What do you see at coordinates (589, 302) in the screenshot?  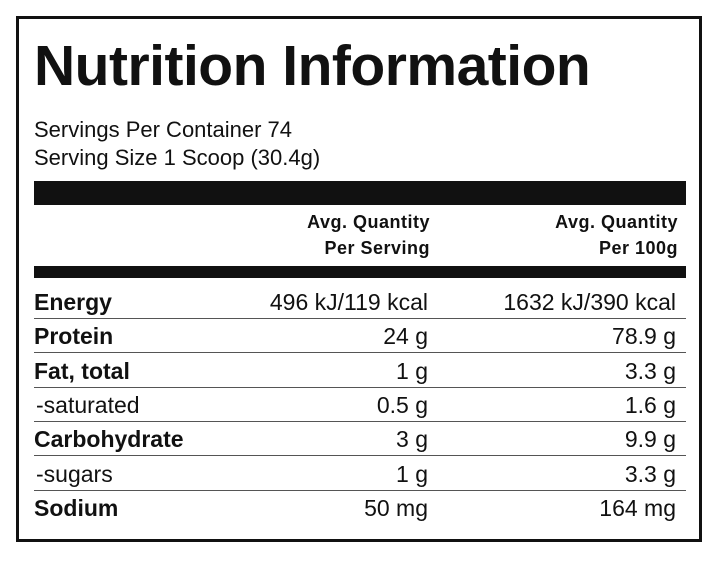 I see `per-100g: 1632 kJ/390 kcal` at bounding box center [589, 302].